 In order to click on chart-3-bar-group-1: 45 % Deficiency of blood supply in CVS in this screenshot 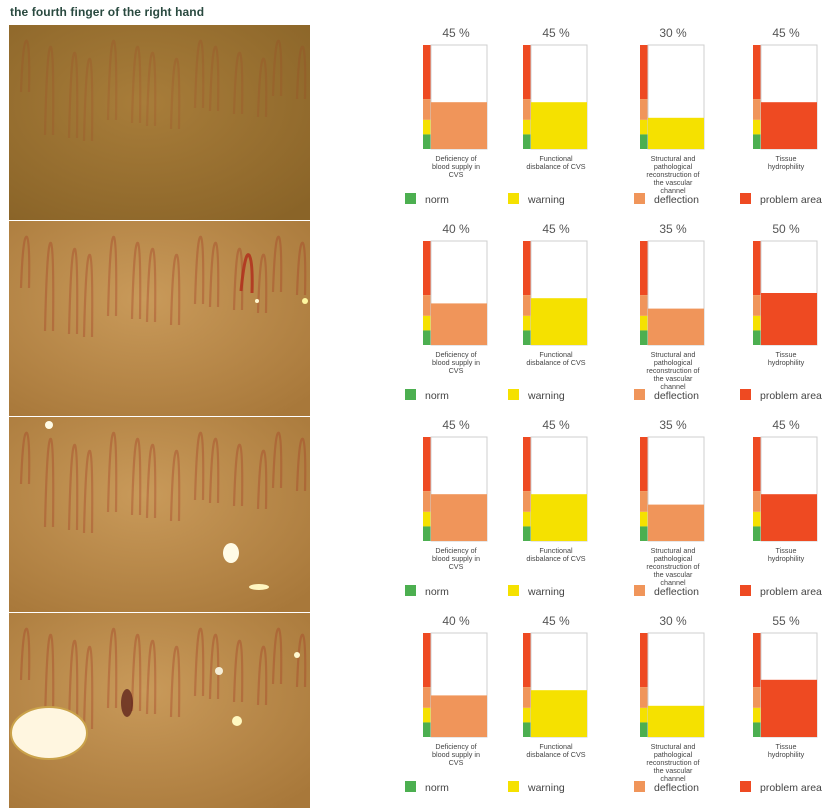, I will do `click(455, 494)`.